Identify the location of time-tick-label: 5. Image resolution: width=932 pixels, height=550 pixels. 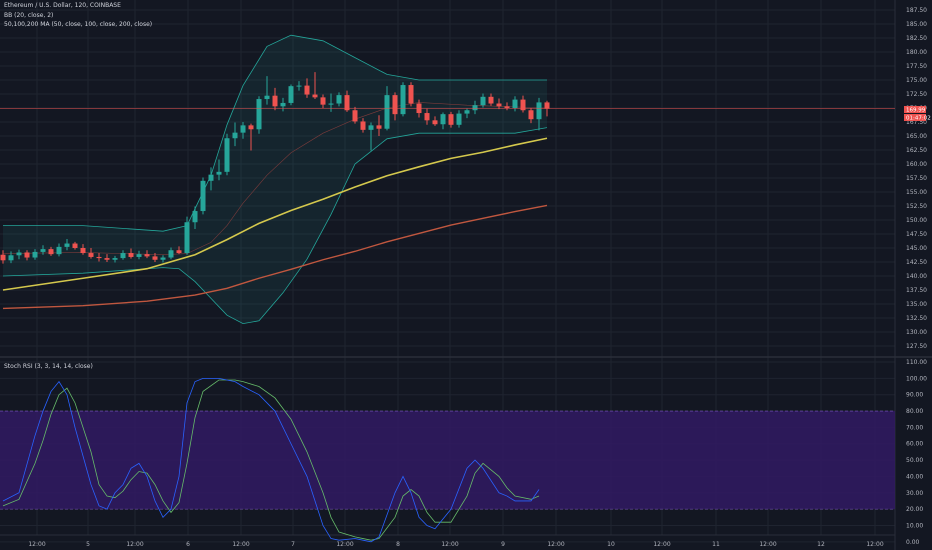
(88, 544).